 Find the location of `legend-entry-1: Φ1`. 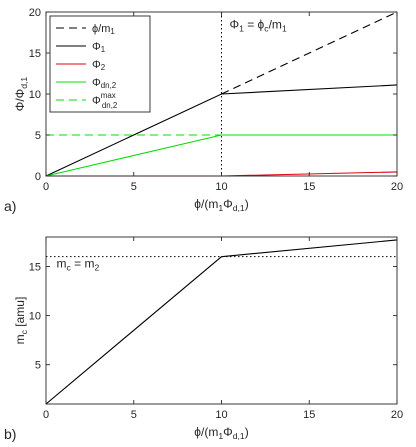

legend-entry-1: Φ1 is located at coordinates (99, 47).